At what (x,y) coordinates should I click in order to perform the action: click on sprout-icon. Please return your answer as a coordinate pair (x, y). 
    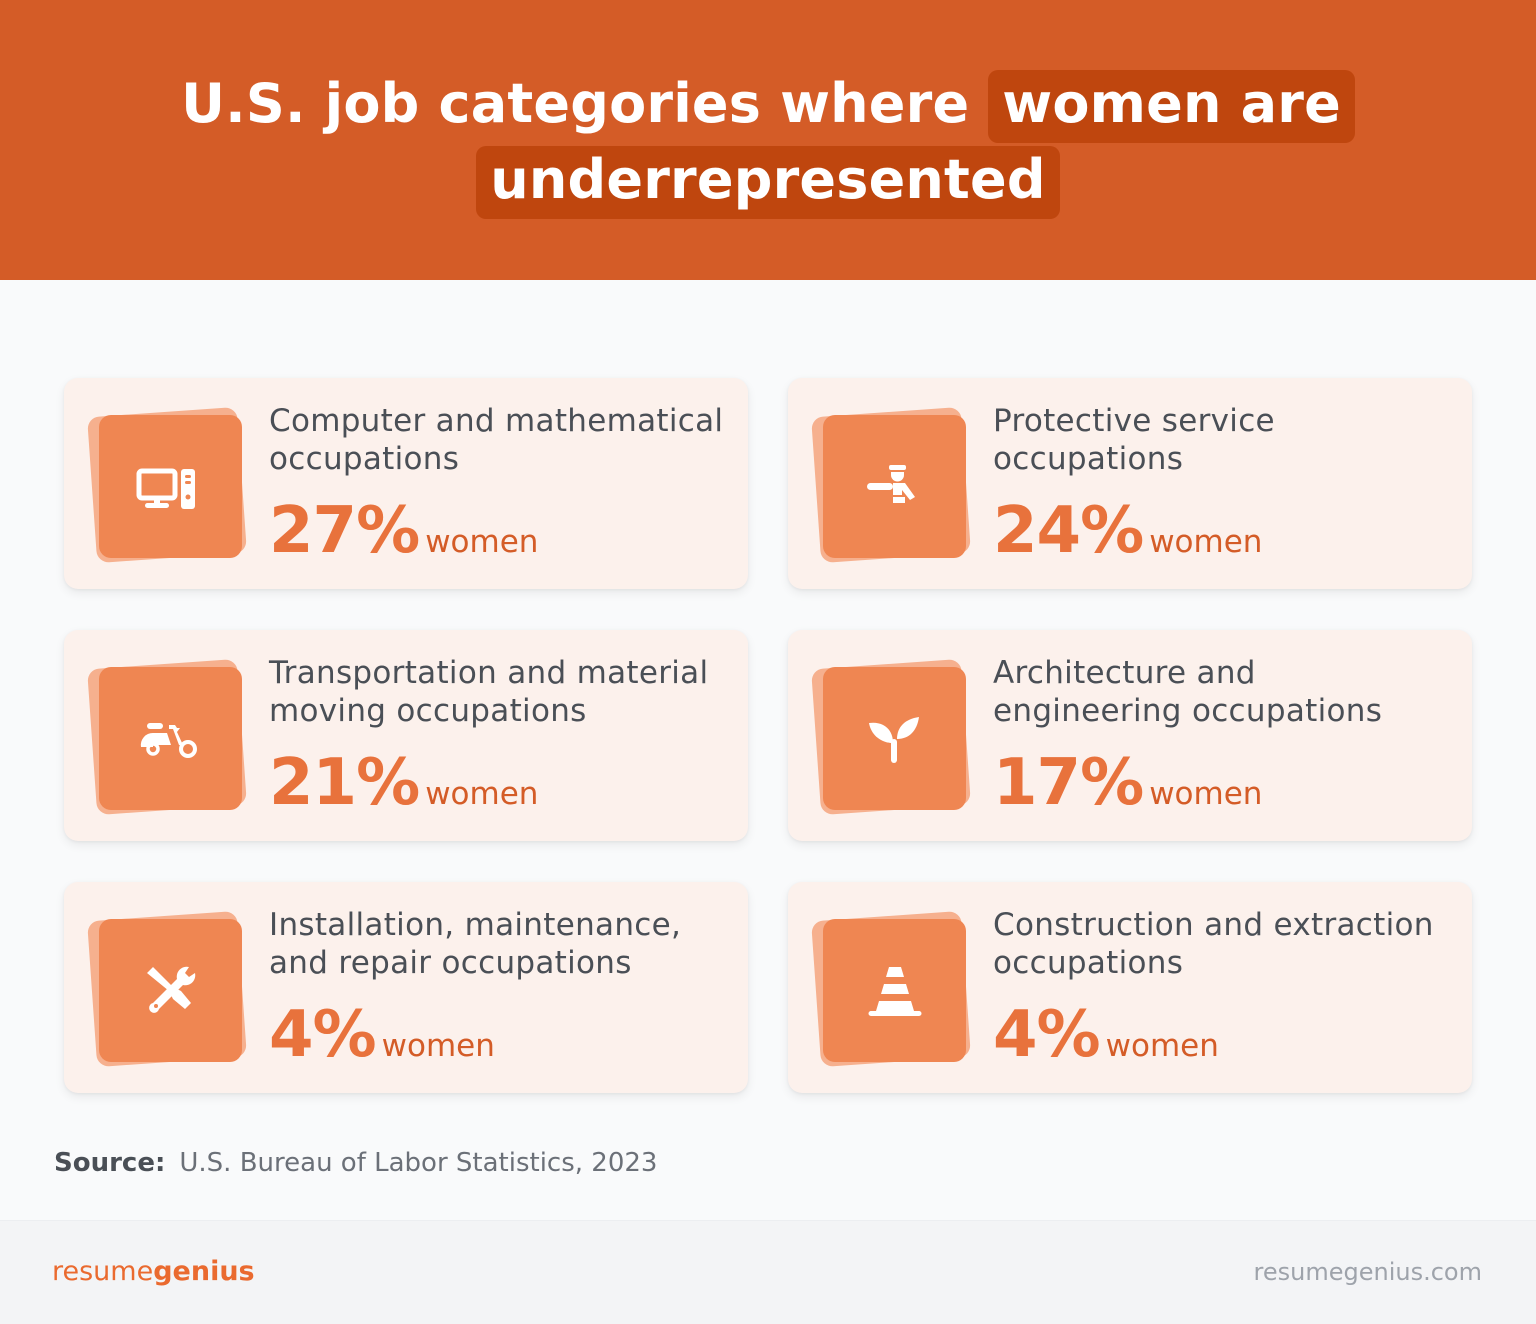
    Looking at the image, I should click on (893, 739).